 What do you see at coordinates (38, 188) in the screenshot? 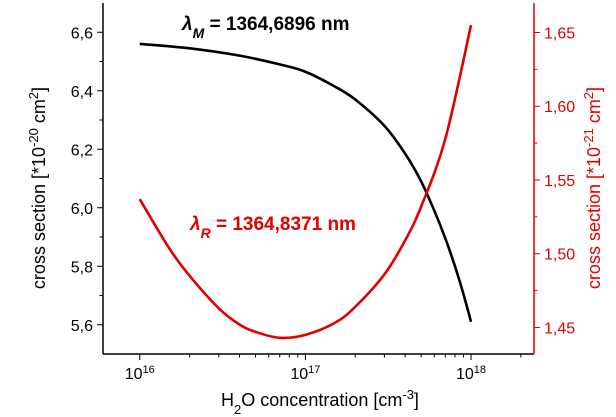
I see `left-y-axis-label: cross section [*10-20 cm2]` at bounding box center [38, 188].